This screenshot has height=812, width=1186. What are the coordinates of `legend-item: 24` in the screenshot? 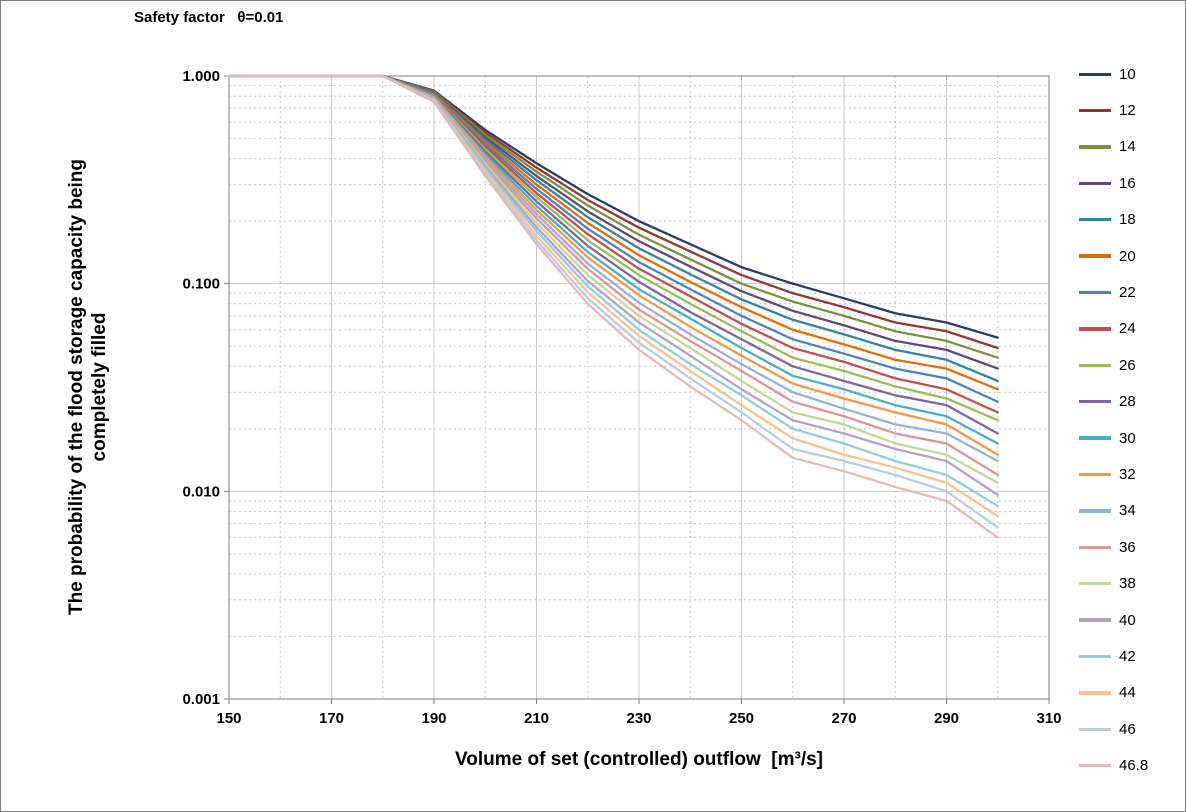 It's located at (1131, 329).